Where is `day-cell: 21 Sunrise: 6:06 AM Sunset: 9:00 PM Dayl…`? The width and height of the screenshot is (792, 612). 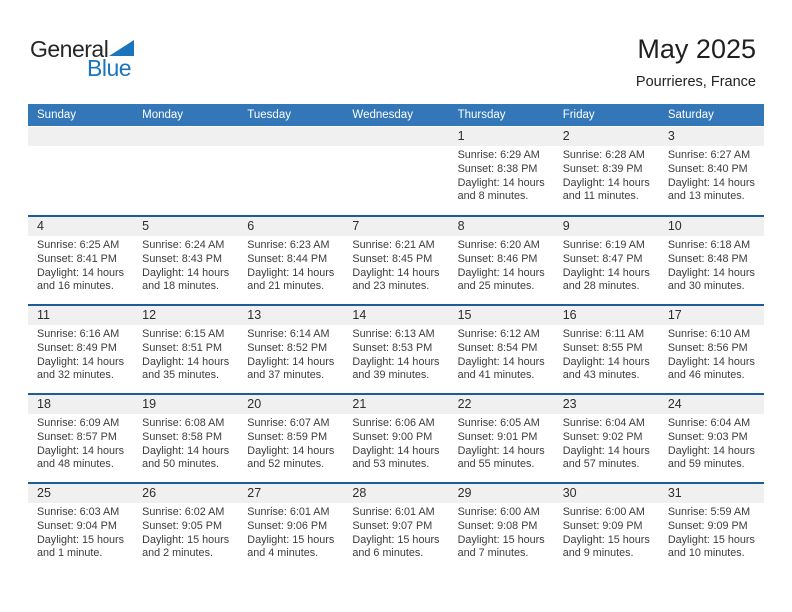 day-cell: 21 Sunrise: 6:06 AM Sunset: 9:00 PM Dayl… is located at coordinates (396, 438).